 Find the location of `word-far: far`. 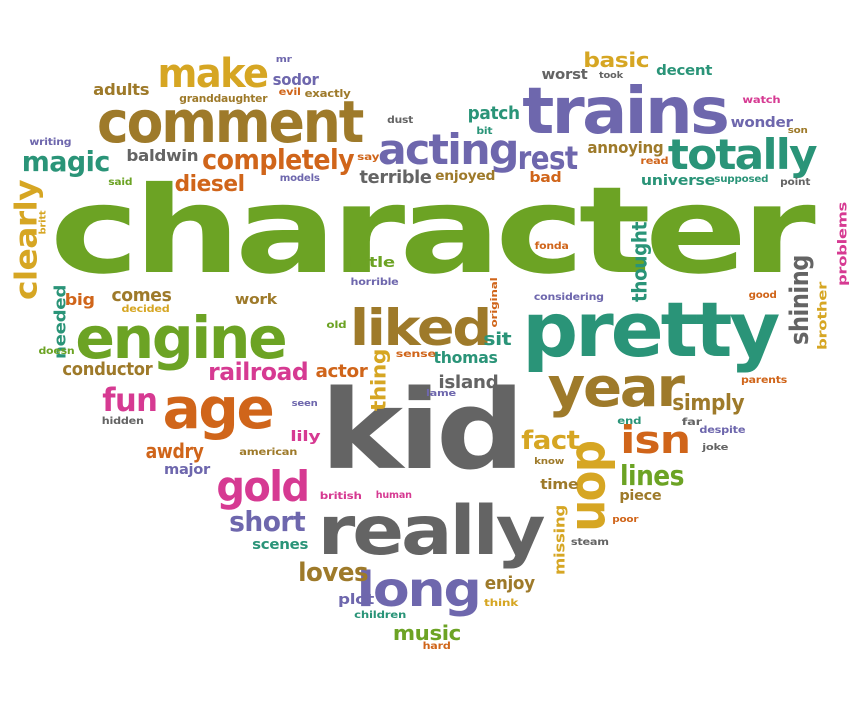

word-far: far is located at coordinates (692, 422).